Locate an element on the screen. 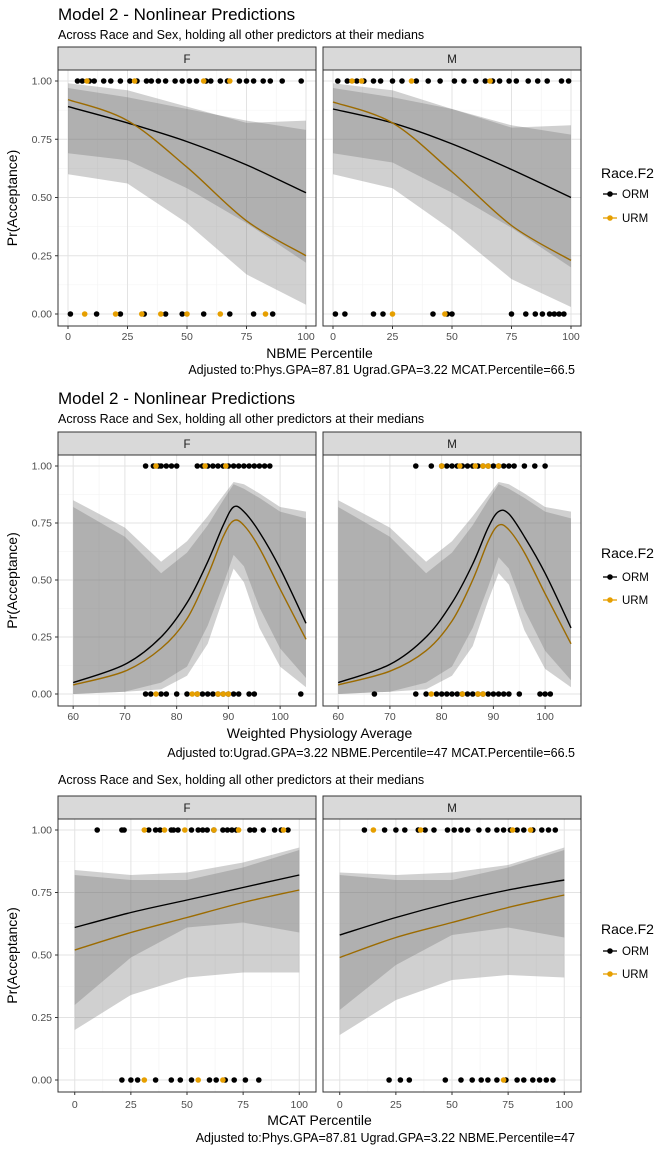 The height and width of the screenshot is (1152, 672). legend: Race.F2 ORM URM is located at coordinates (627, 576).